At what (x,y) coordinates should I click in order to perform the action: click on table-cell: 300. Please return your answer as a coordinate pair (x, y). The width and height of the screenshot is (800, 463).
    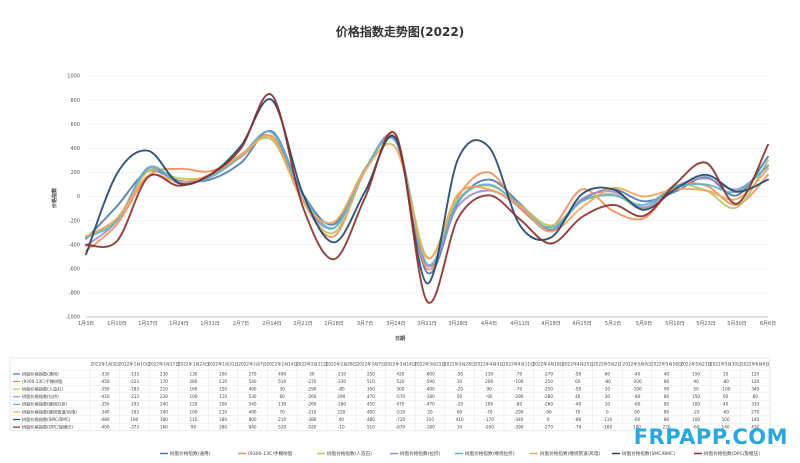
    Looking at the image, I should click on (400, 389).